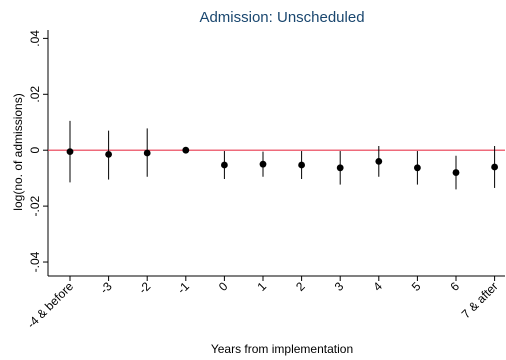  What do you see at coordinates (145, 288) in the screenshot?
I see `x-tick-label: -2` at bounding box center [145, 288].